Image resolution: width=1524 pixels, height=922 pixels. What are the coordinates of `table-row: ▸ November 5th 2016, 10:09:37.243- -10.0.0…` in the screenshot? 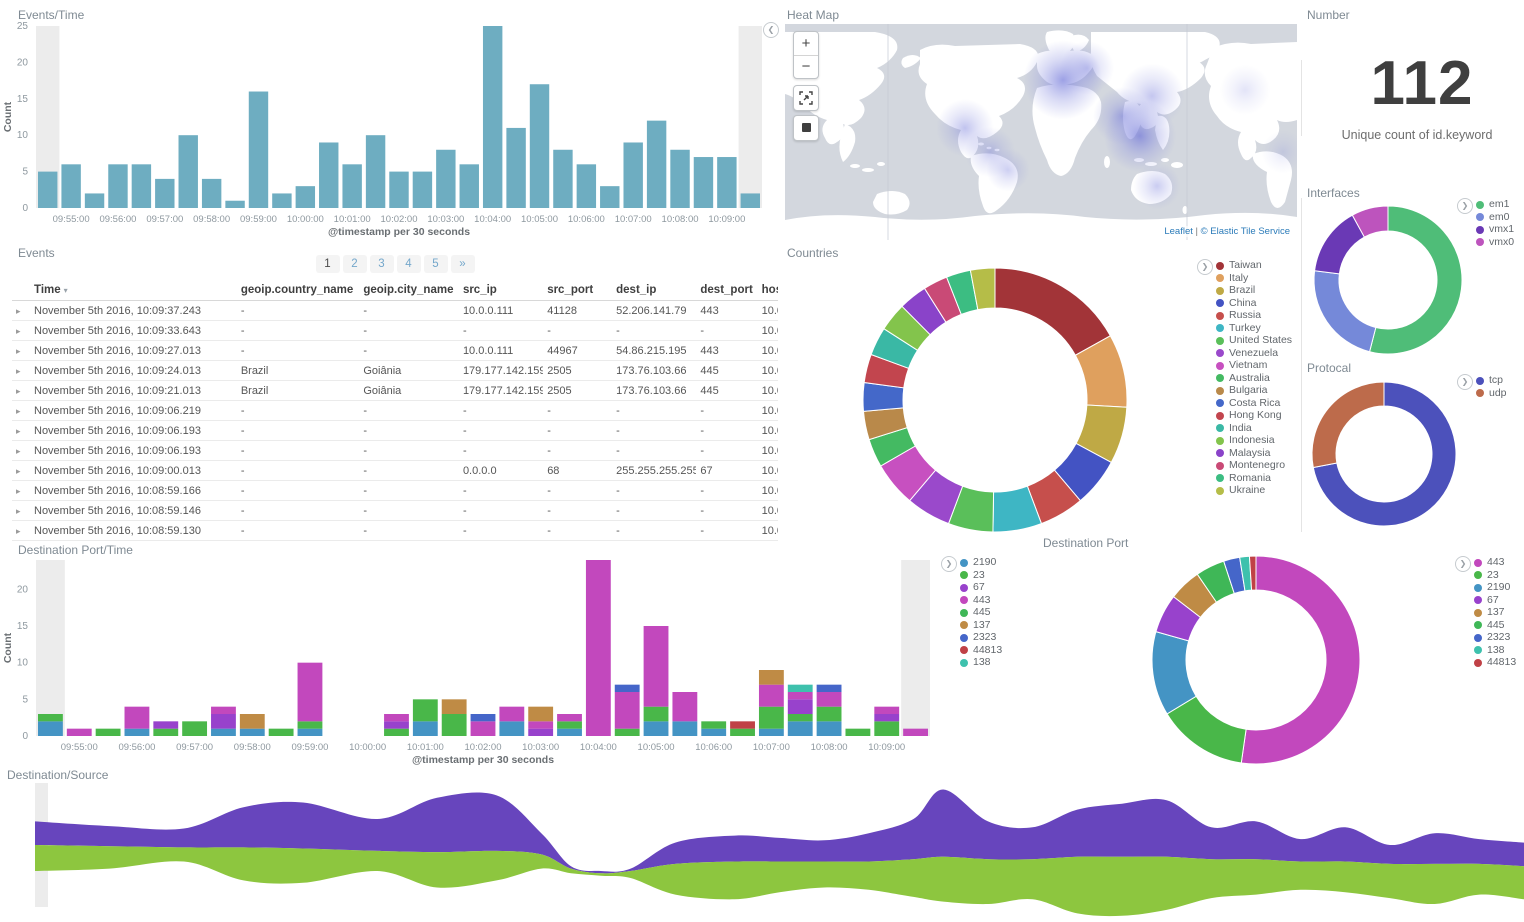 It's located at (395, 310).